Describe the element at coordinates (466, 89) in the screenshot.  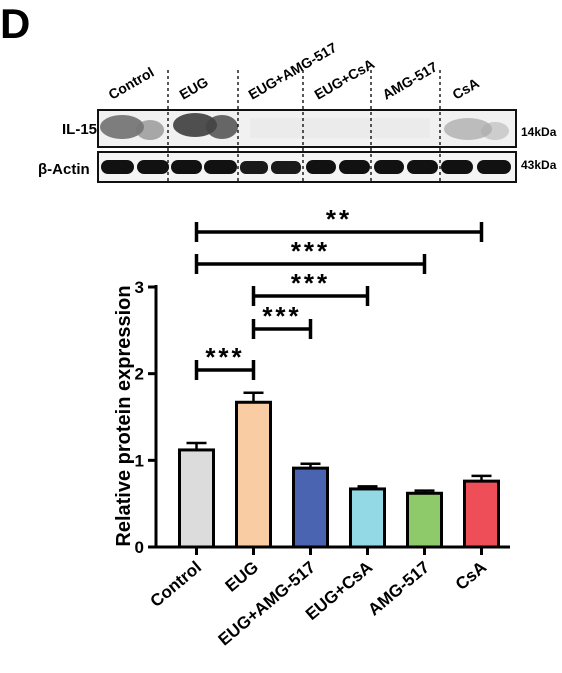
I see `lane-label: CsA` at that location.